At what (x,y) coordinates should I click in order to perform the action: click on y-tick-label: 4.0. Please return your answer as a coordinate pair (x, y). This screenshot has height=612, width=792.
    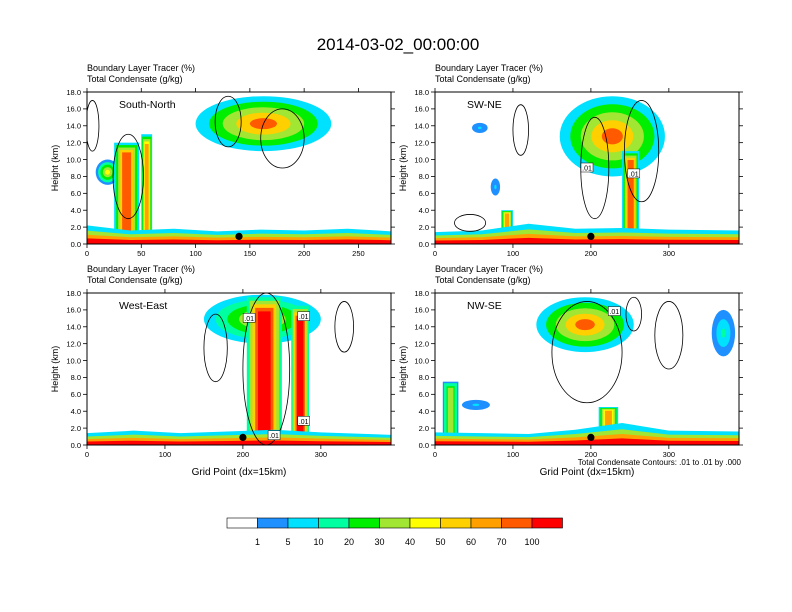
    Looking at the image, I should click on (76, 210).